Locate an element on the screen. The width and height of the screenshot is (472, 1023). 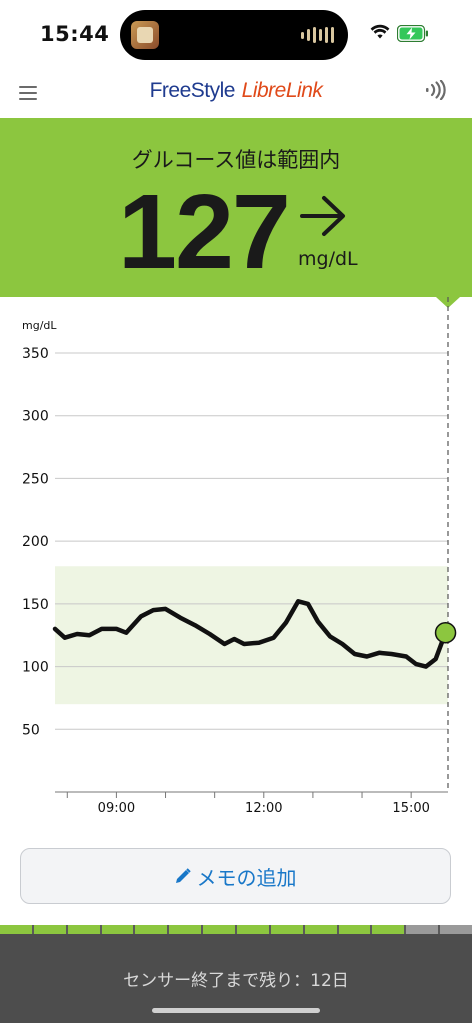
y-tick-label: 300 is located at coordinates (35, 417).